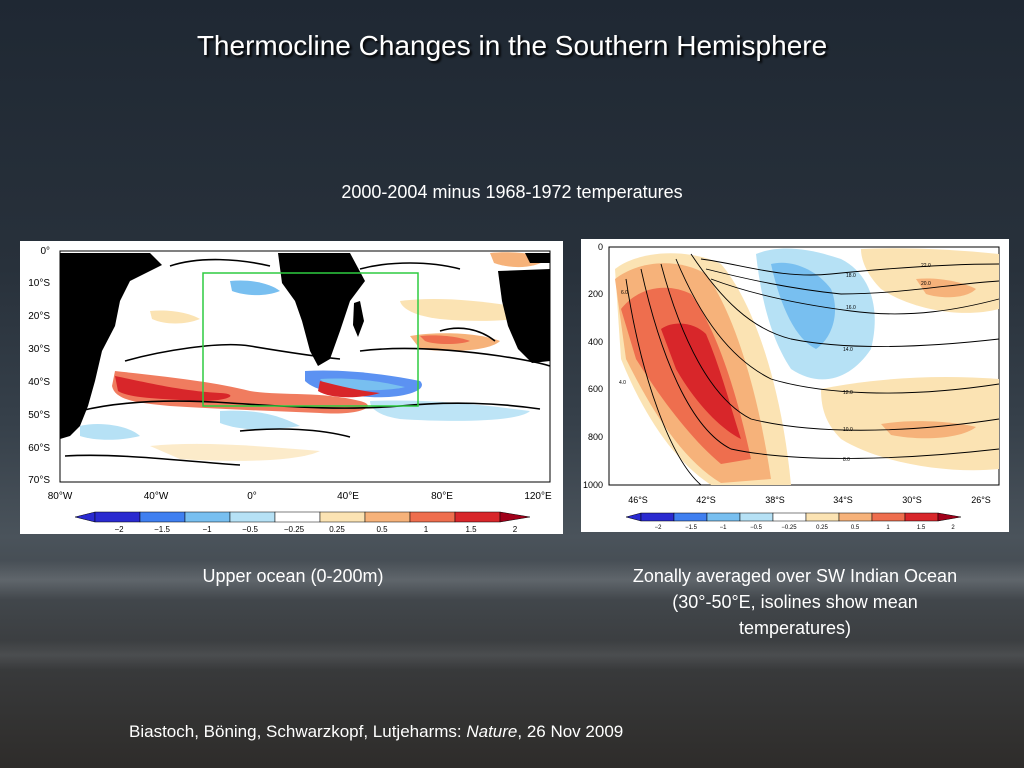 This screenshot has height=768, width=1024. Describe the element at coordinates (442, 496) in the screenshot. I see `lon-label: 80°E` at that location.